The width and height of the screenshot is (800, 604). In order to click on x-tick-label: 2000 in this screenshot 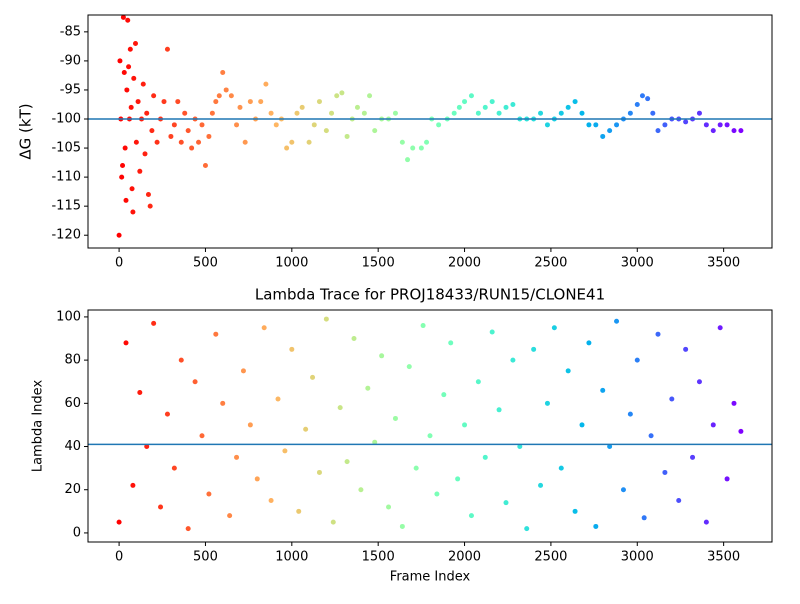, I will do `click(464, 557)`.